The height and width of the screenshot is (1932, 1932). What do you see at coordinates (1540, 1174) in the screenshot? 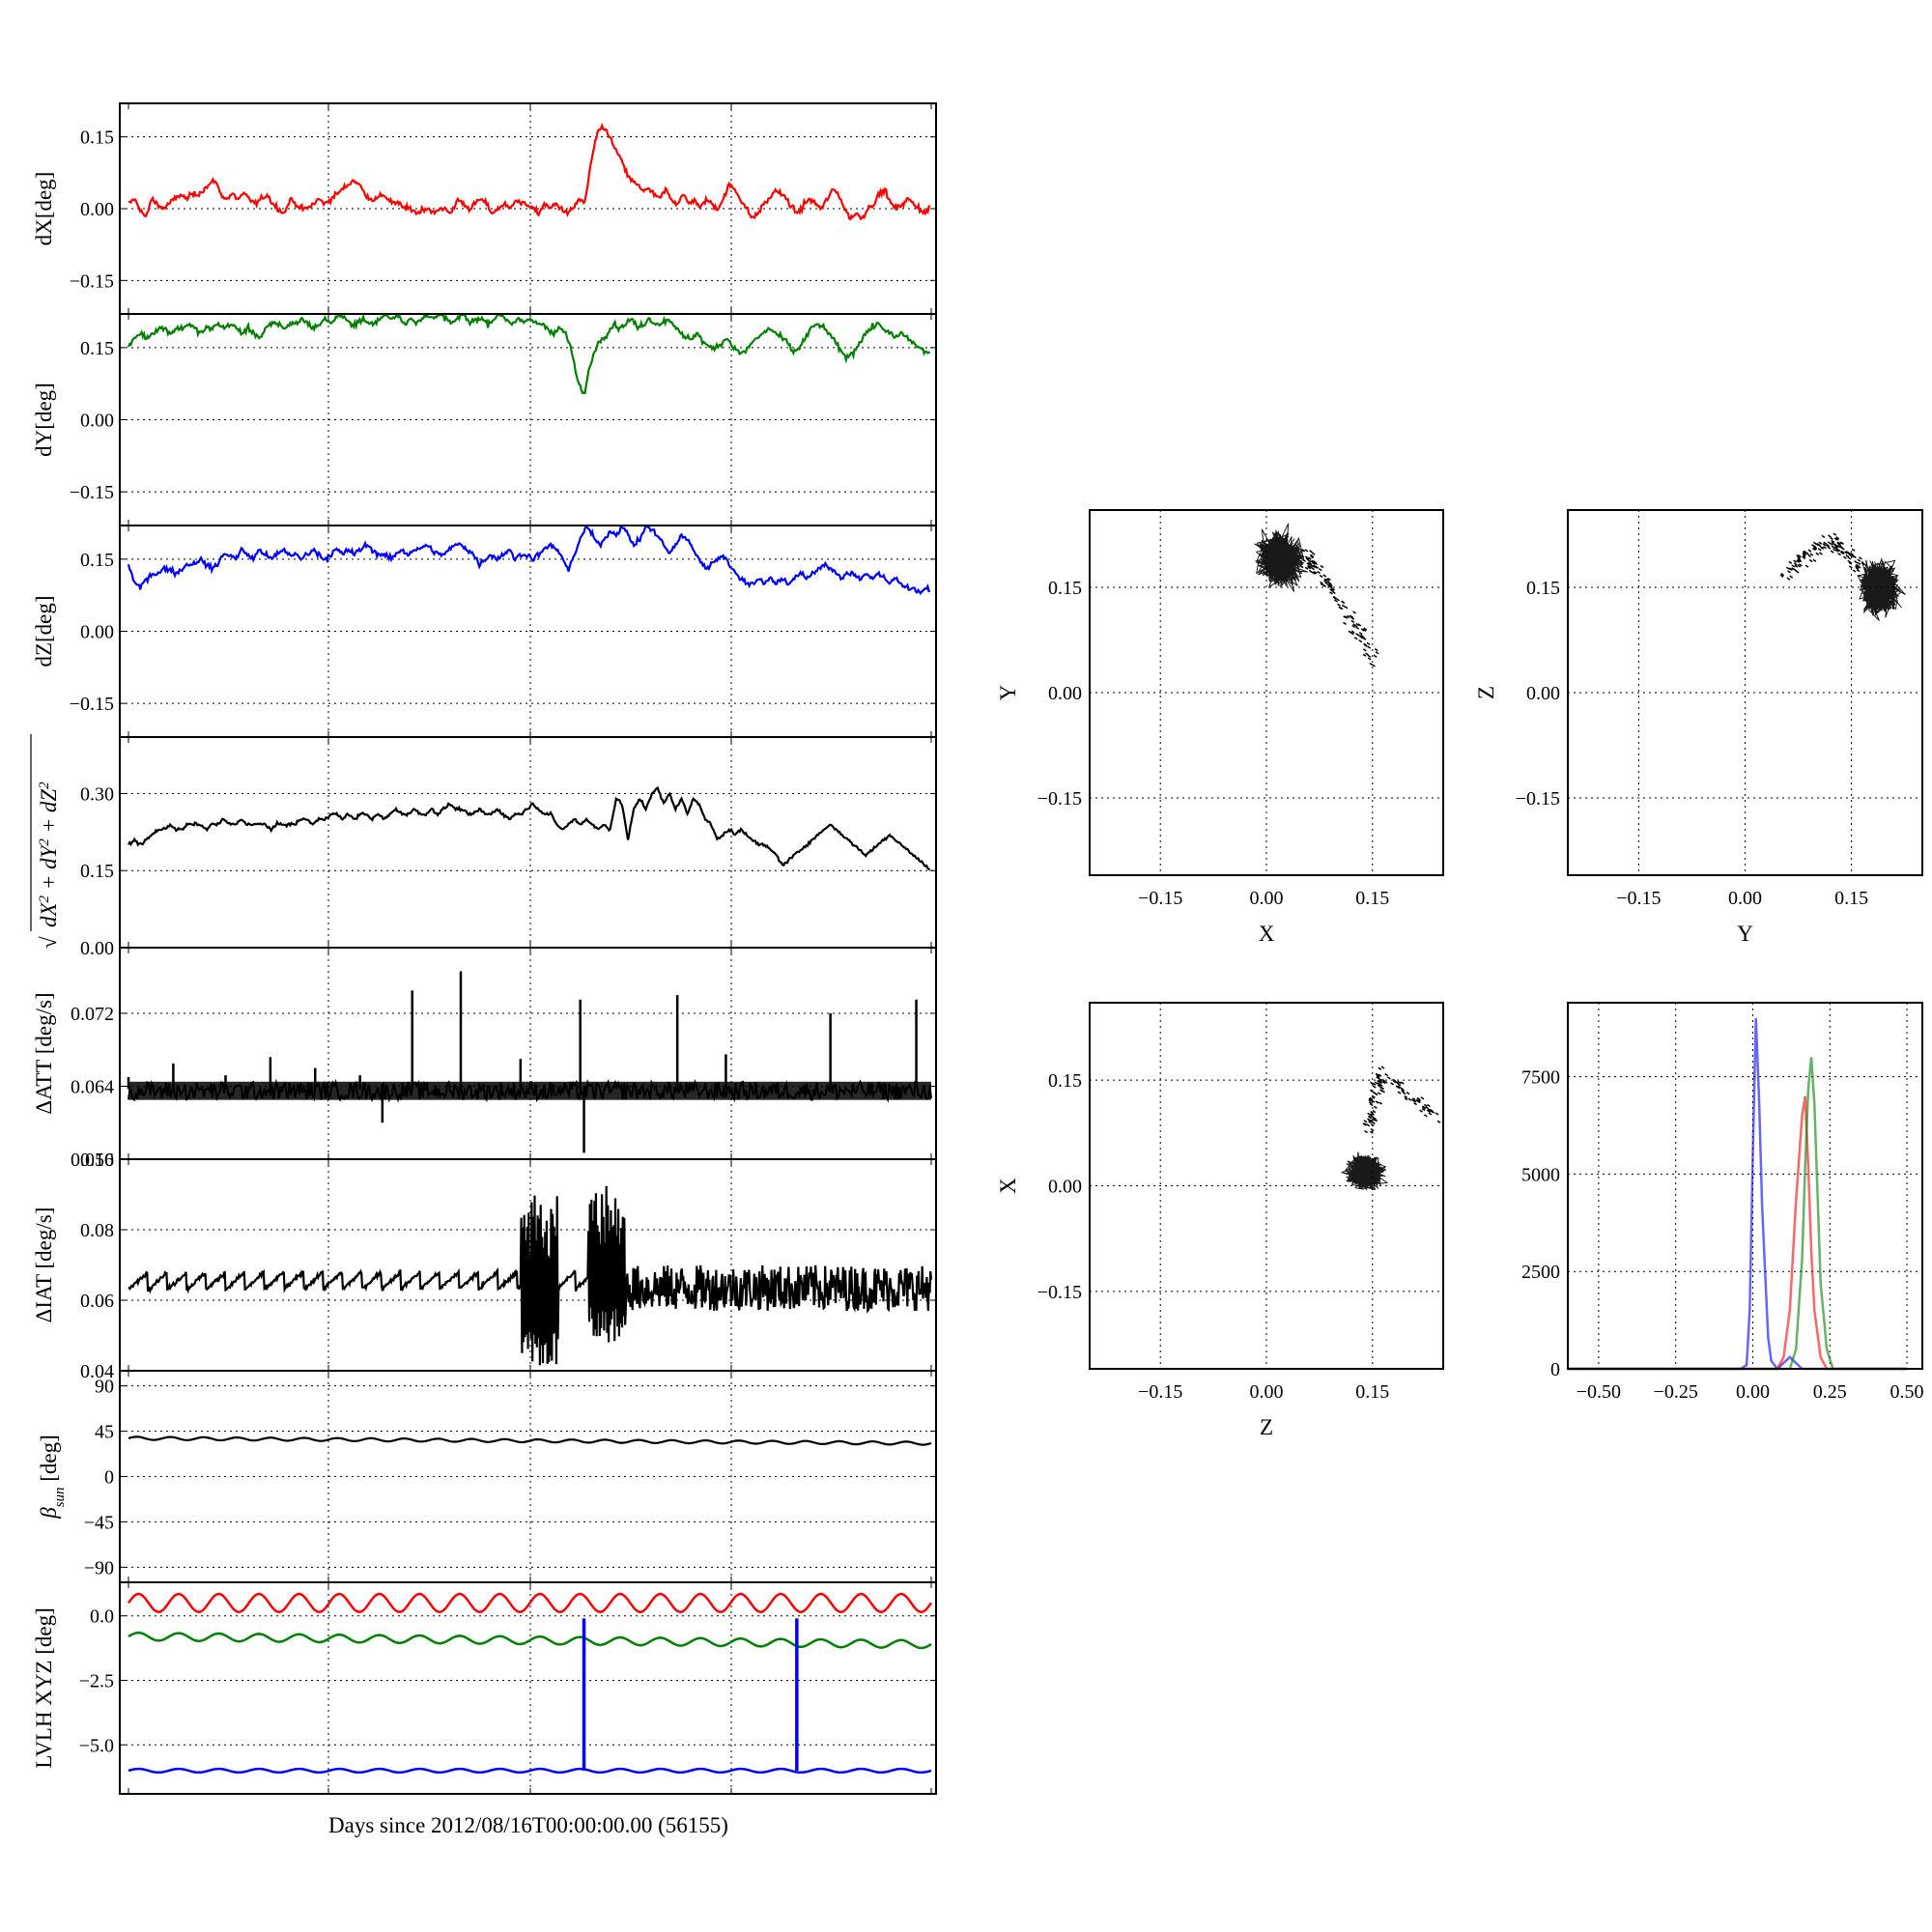
I see `y-tick-label: 5000` at bounding box center [1540, 1174].